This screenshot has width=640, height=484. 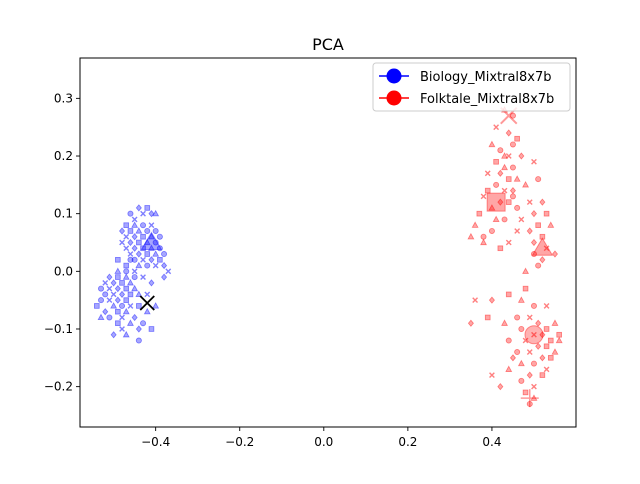 I want to click on y-tick-label: 0.3, so click(x=63, y=98).